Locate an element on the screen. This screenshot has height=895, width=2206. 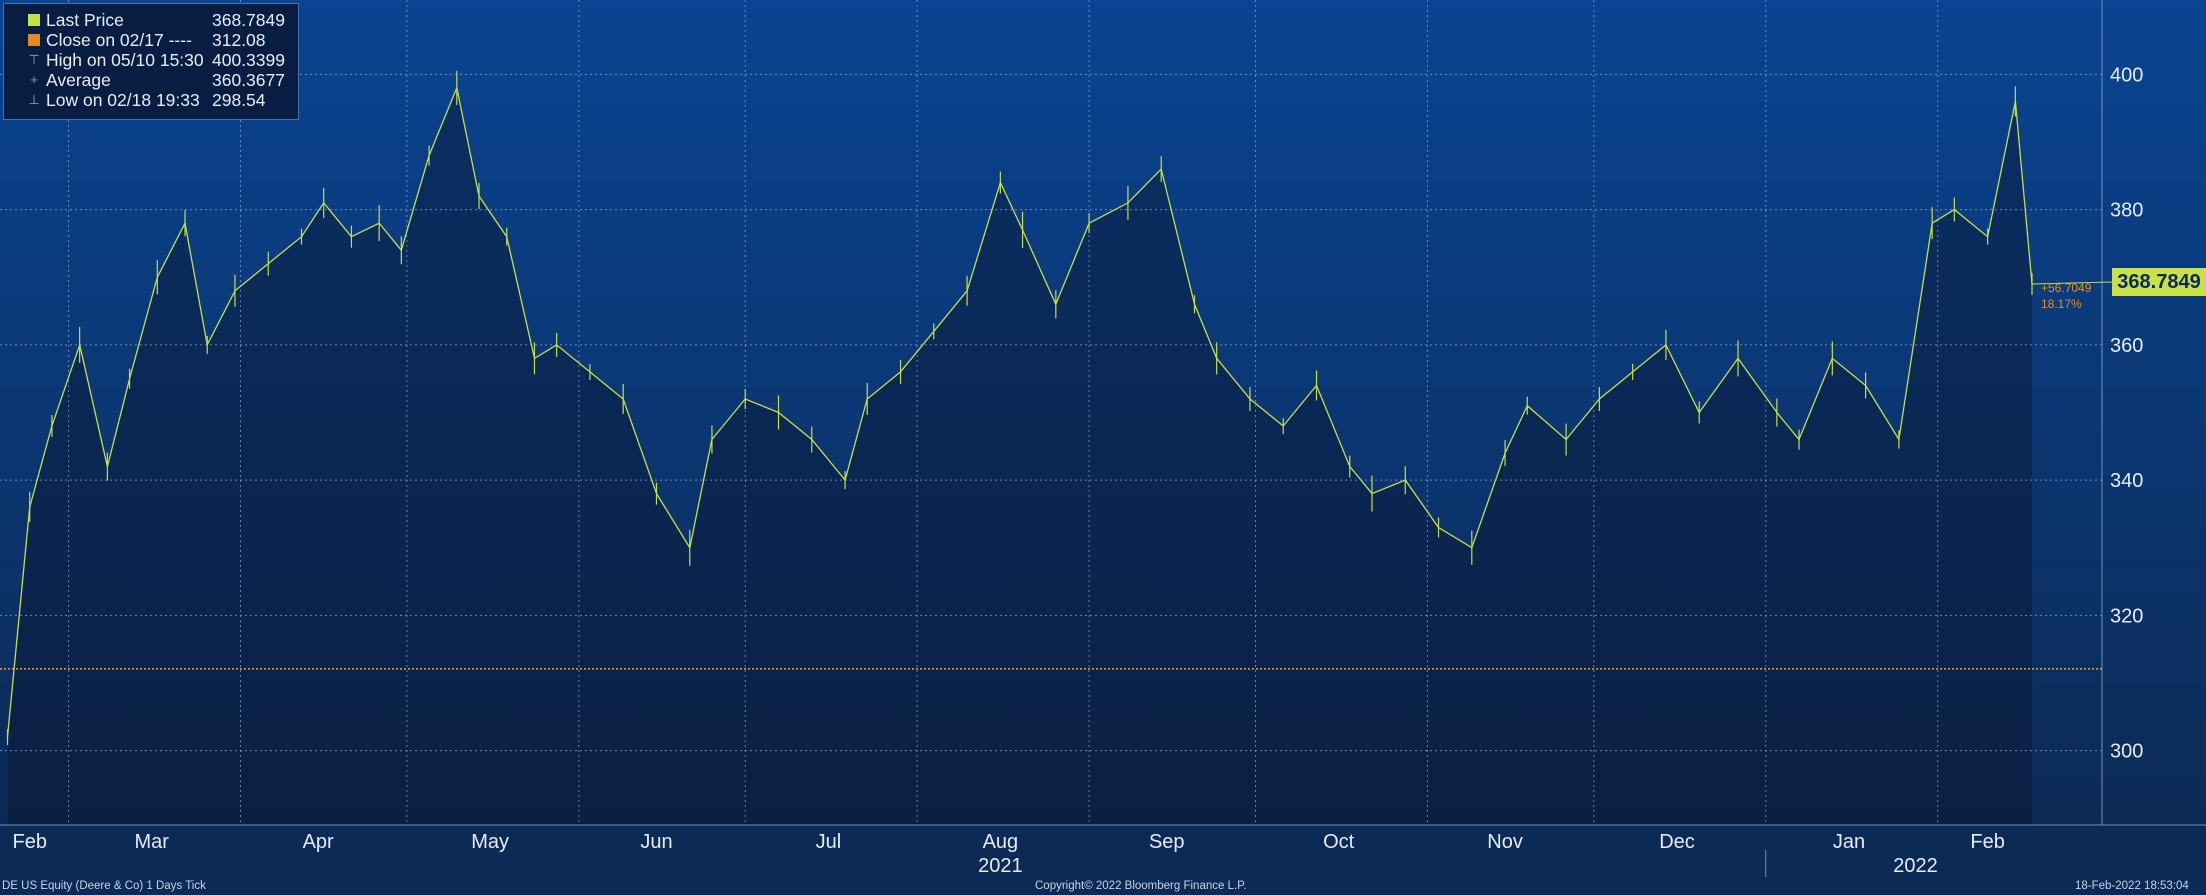
change-absolute: +56.7049 is located at coordinates (2066, 288).